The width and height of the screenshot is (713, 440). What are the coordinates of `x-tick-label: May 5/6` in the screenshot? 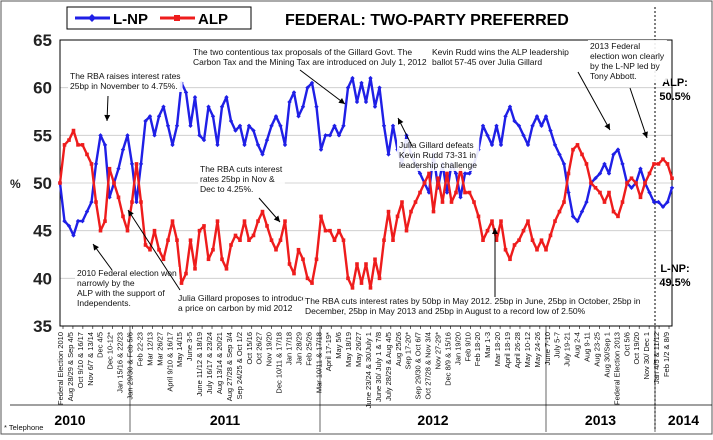 It's located at (338, 345).